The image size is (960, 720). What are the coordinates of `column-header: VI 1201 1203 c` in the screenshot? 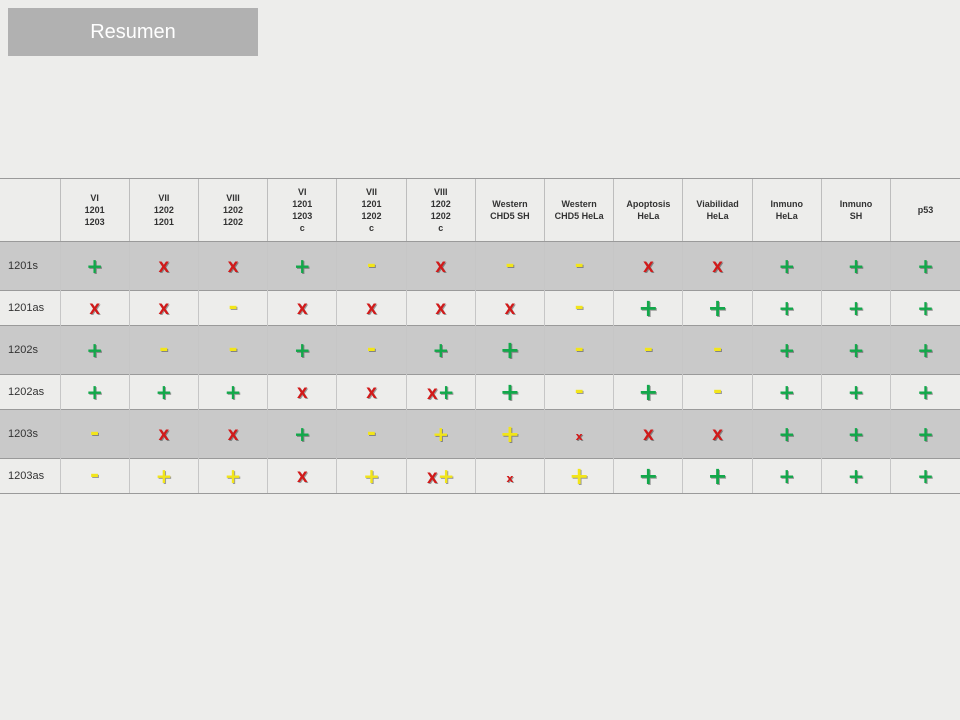 It's located at (302, 210).